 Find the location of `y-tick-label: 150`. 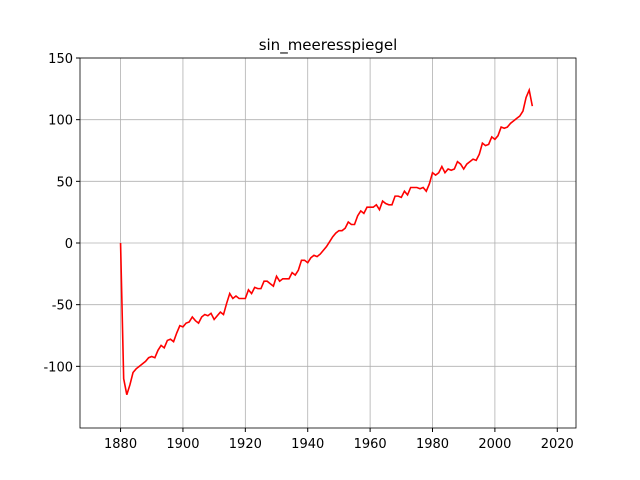

y-tick-label: 150 is located at coordinates (60, 59).